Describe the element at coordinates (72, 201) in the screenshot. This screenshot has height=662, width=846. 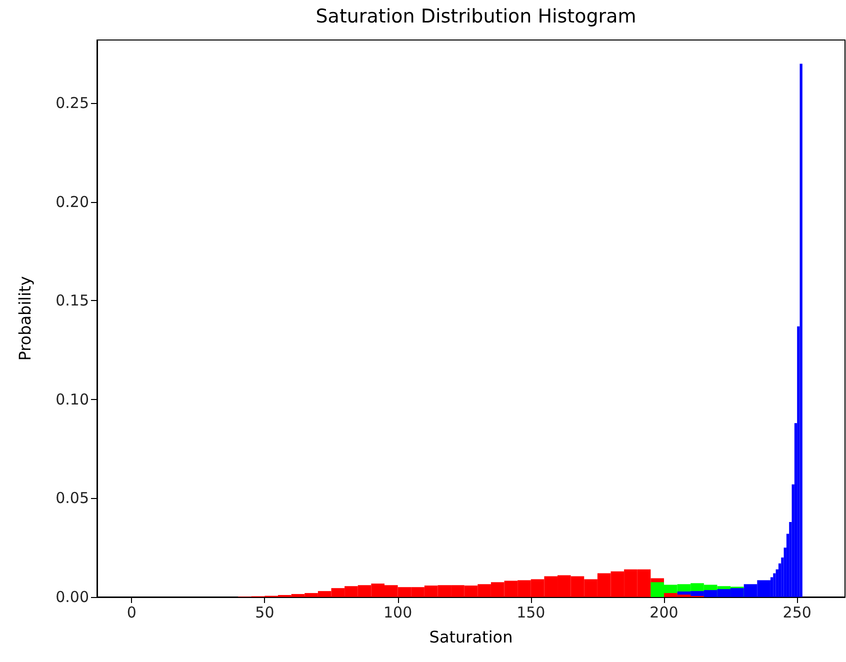
I see `y-tick-label: 0.20` at that location.